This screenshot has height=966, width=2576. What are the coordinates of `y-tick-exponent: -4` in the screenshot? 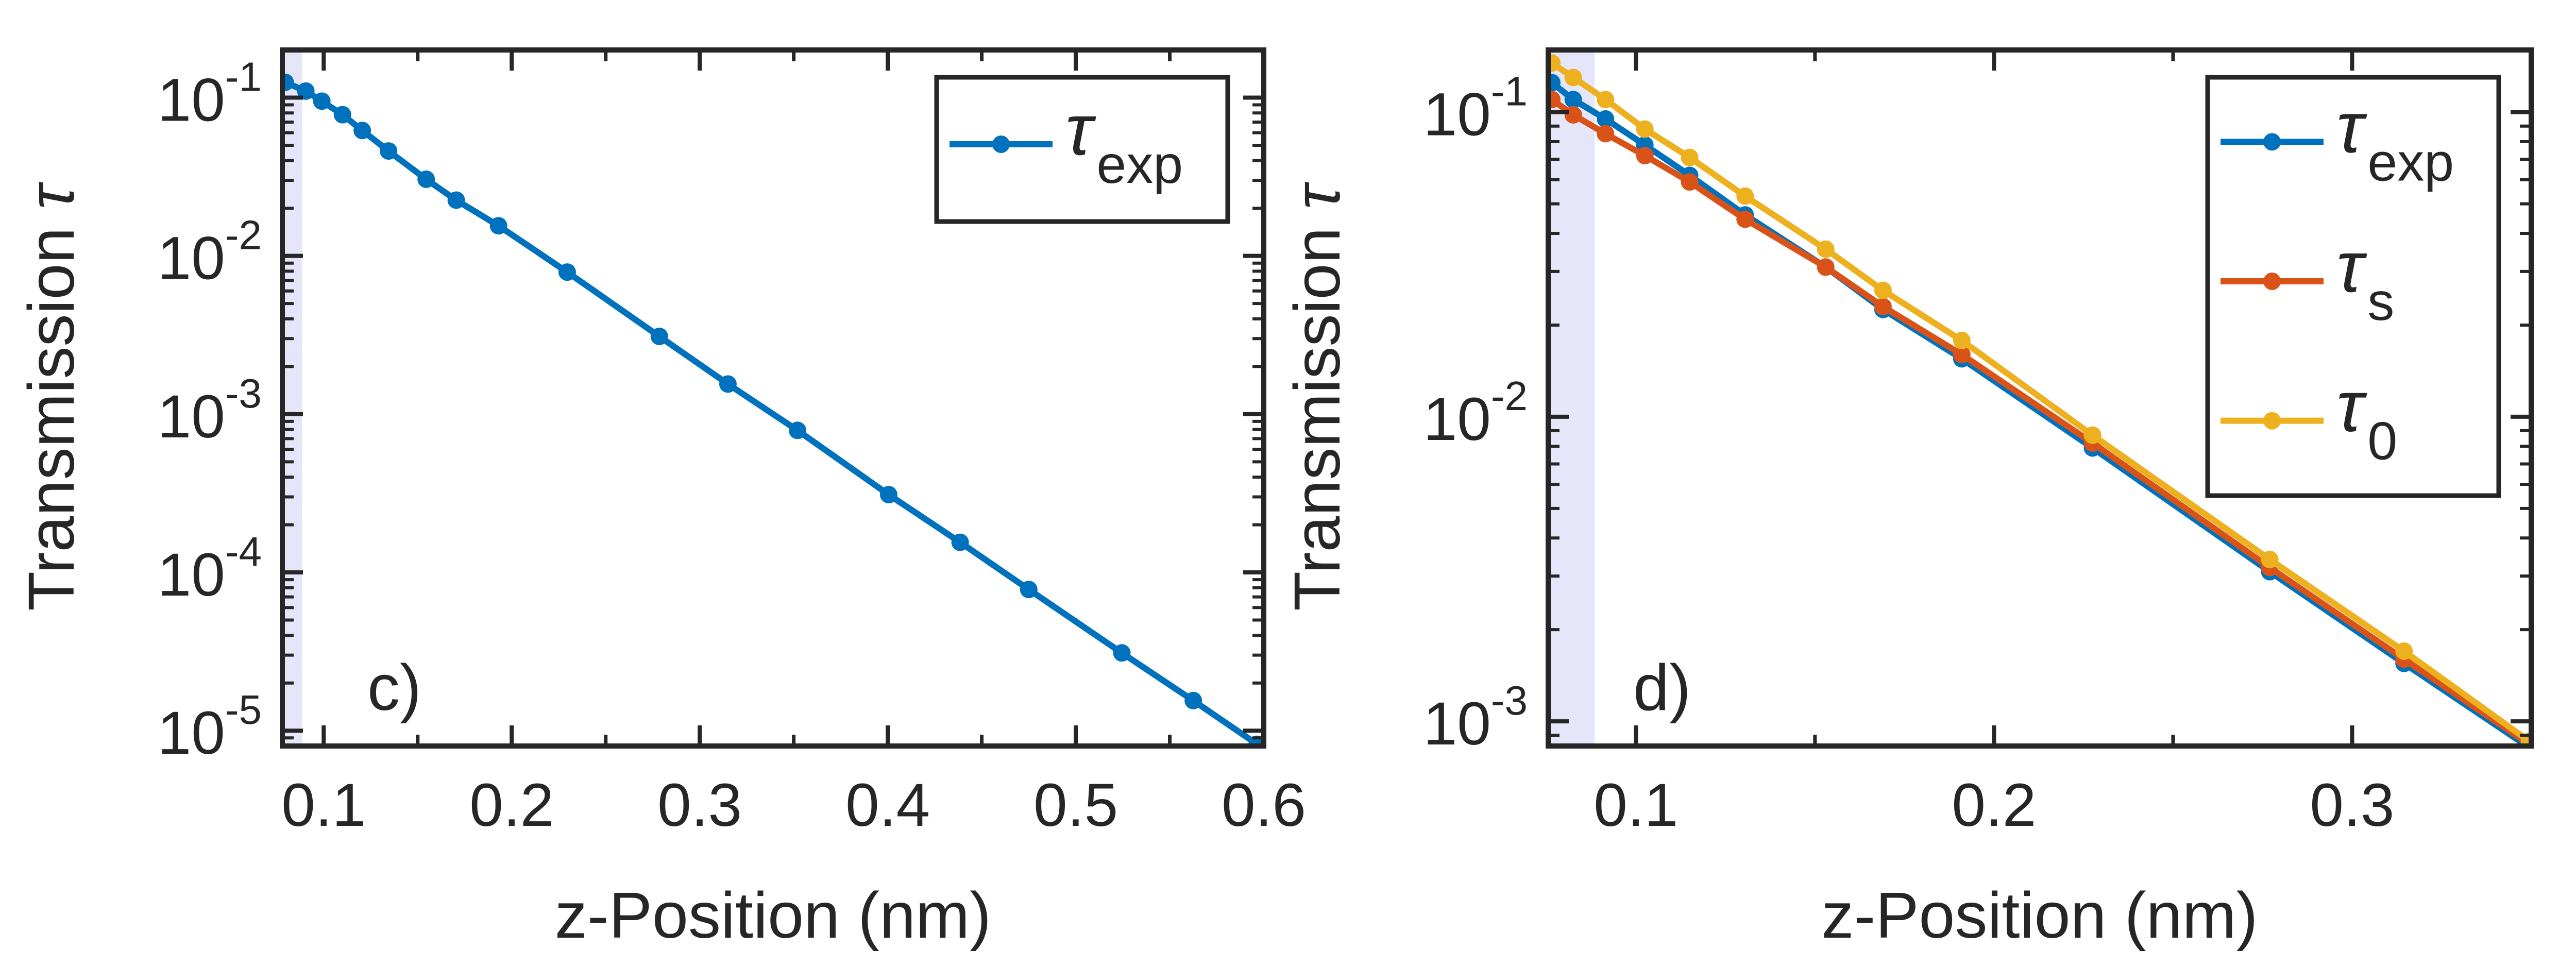 It's located at (244, 551).